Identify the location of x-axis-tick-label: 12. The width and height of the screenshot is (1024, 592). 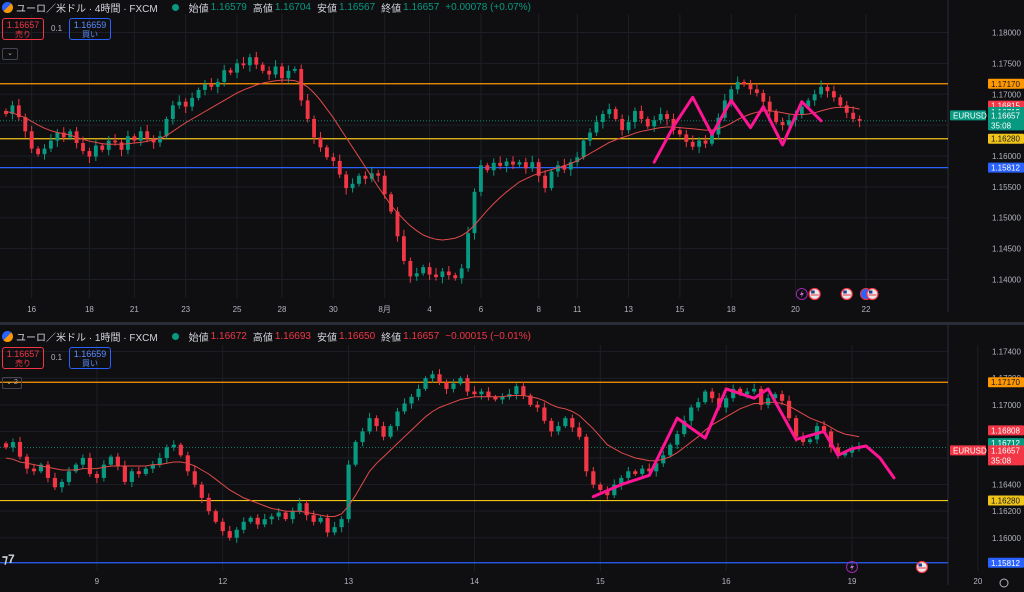
(222, 581).